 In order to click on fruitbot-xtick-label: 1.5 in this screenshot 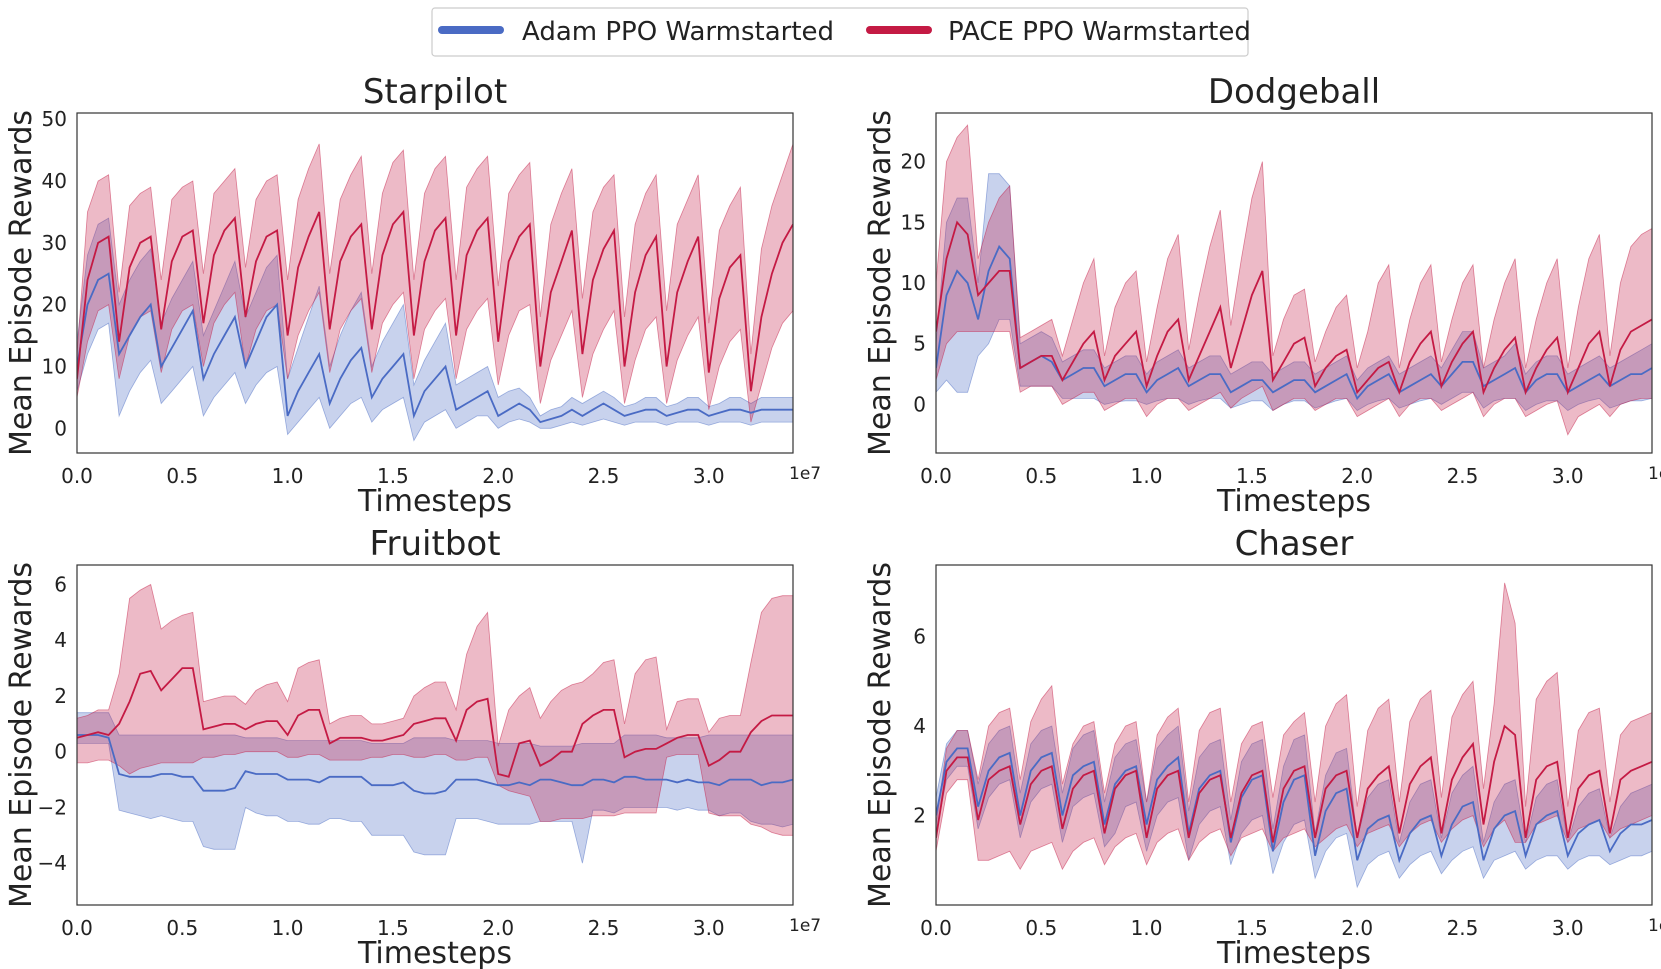, I will do `click(393, 928)`.